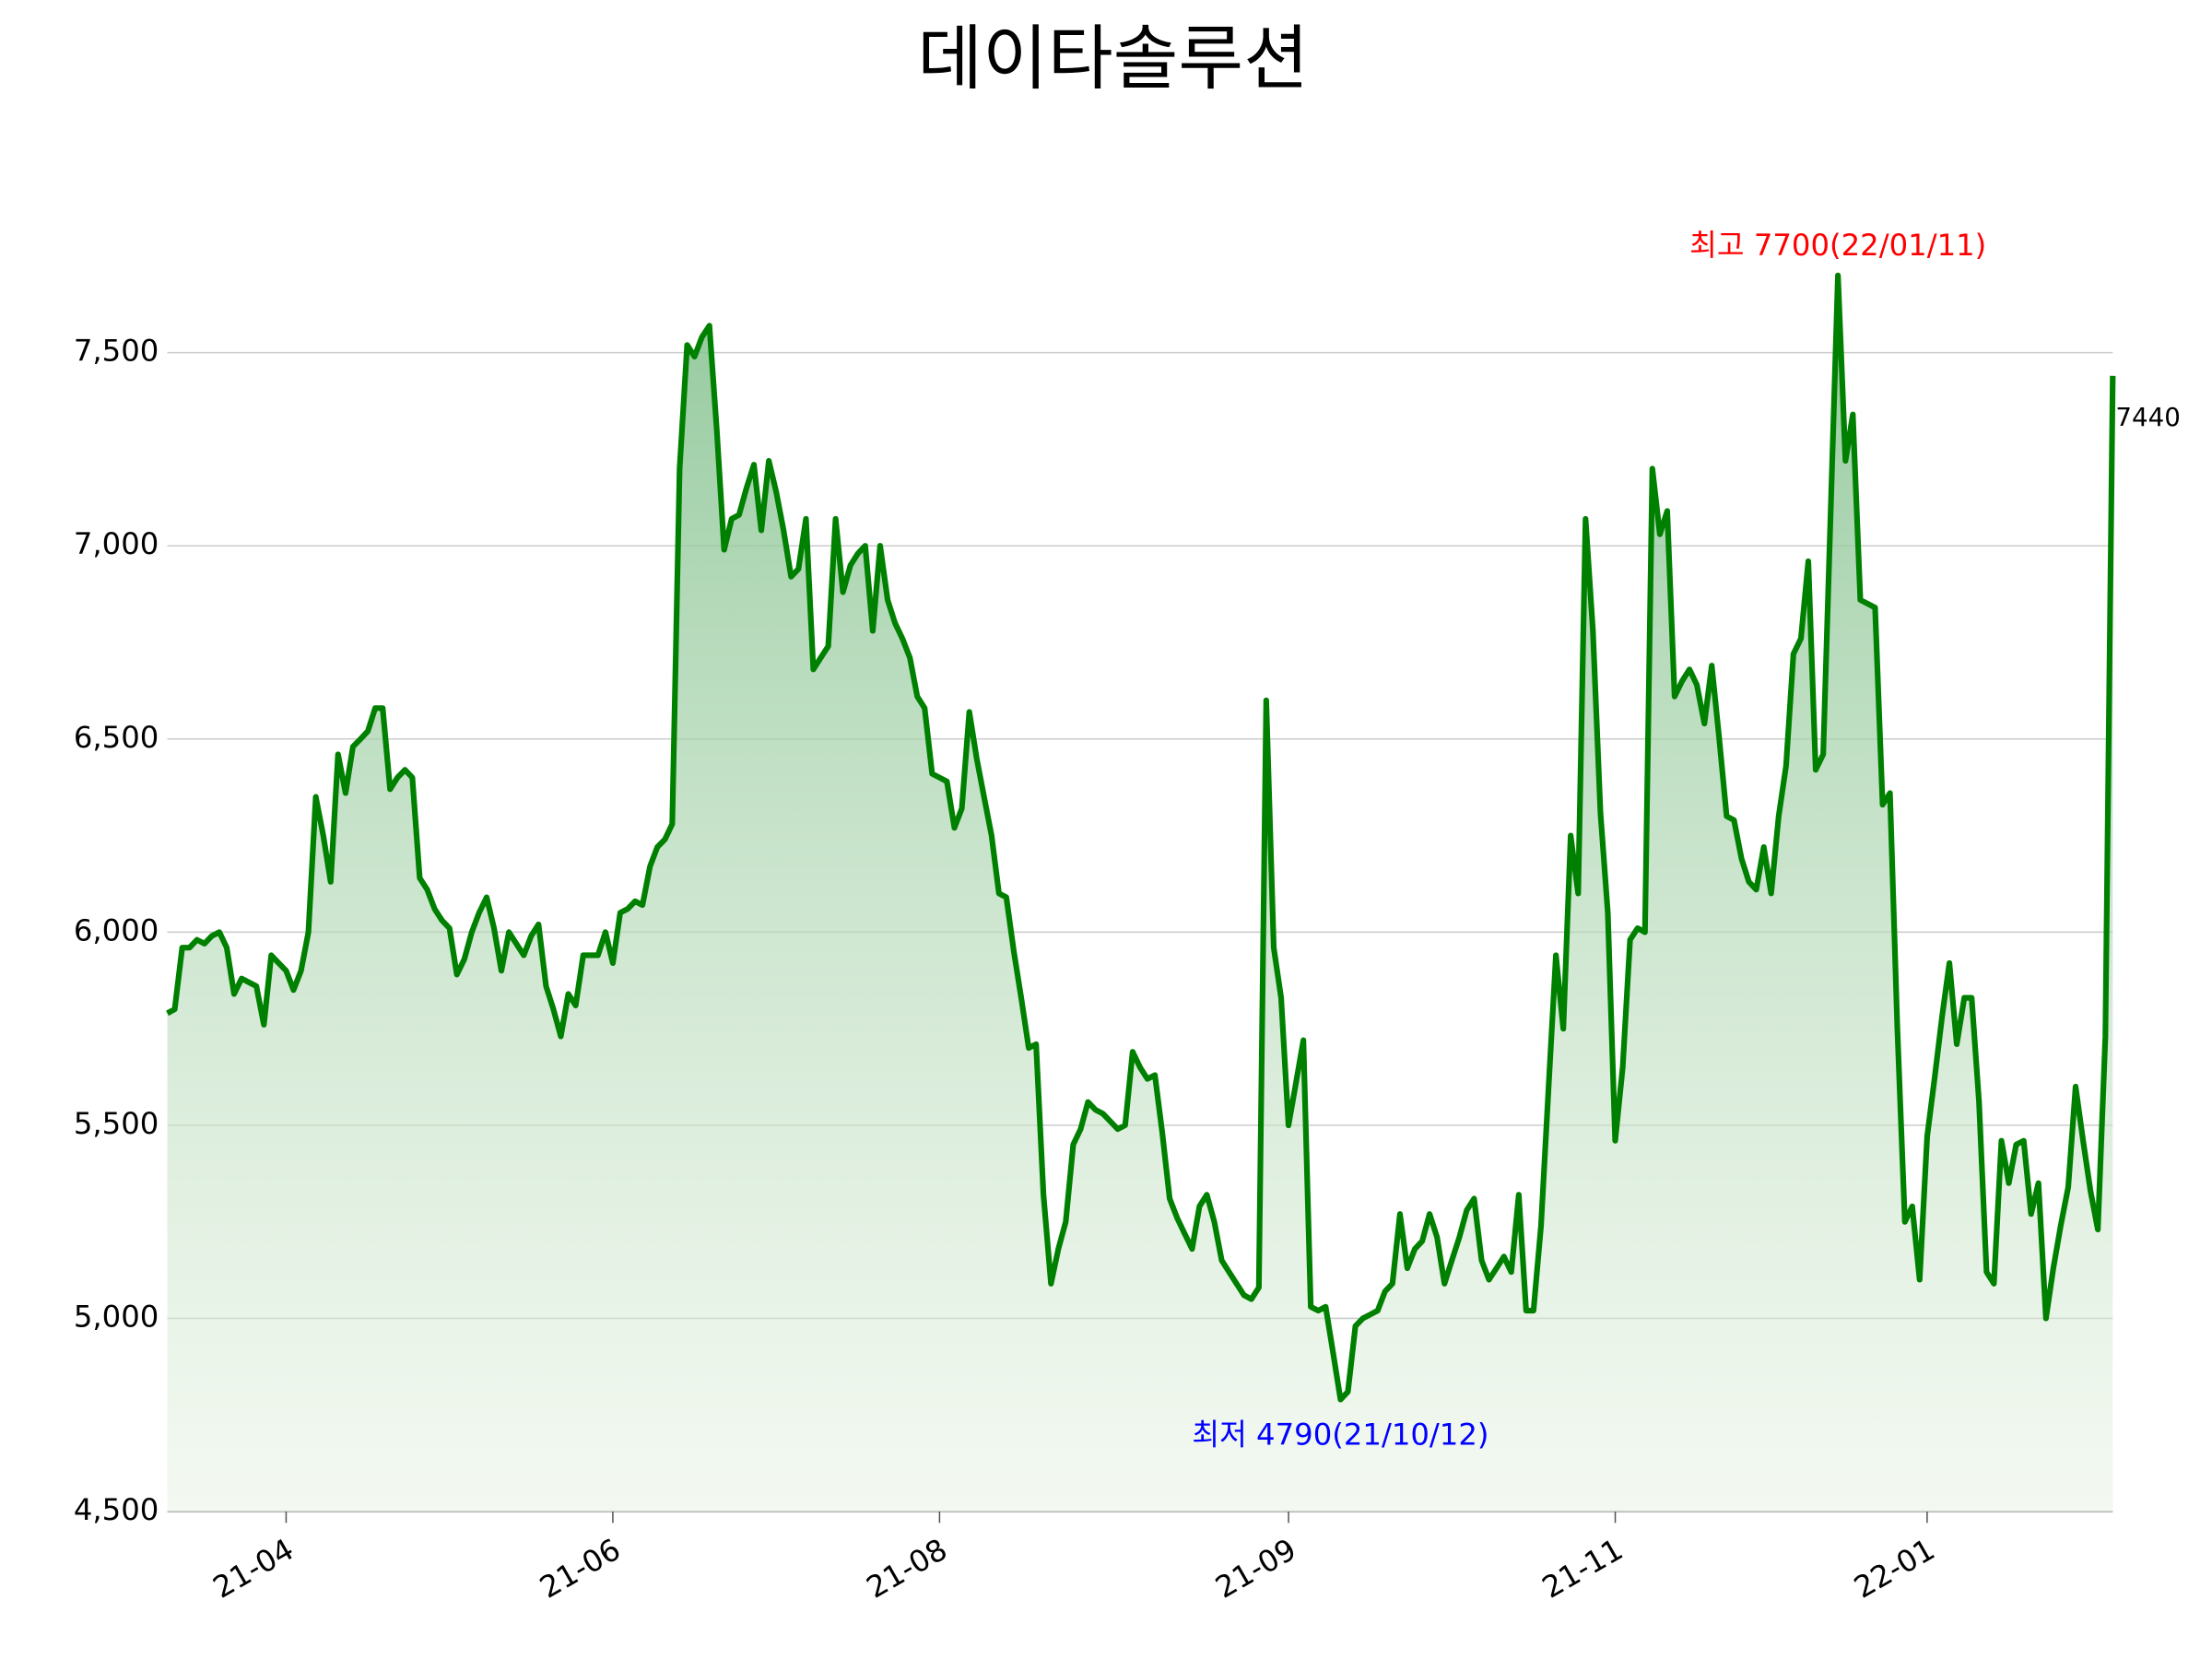 This screenshot has width=2212, height=1659. What do you see at coordinates (1894, 1569) in the screenshot?
I see `x-tick-label: 22-01` at bounding box center [1894, 1569].